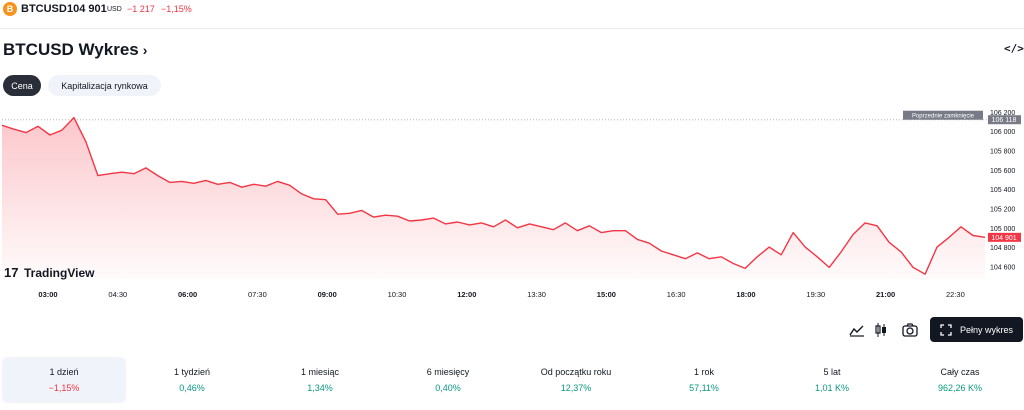 This screenshot has width=1024, height=410. What do you see at coordinates (960, 380) in the screenshot?
I see `period-all: Cały czas 962,26 K%` at bounding box center [960, 380].